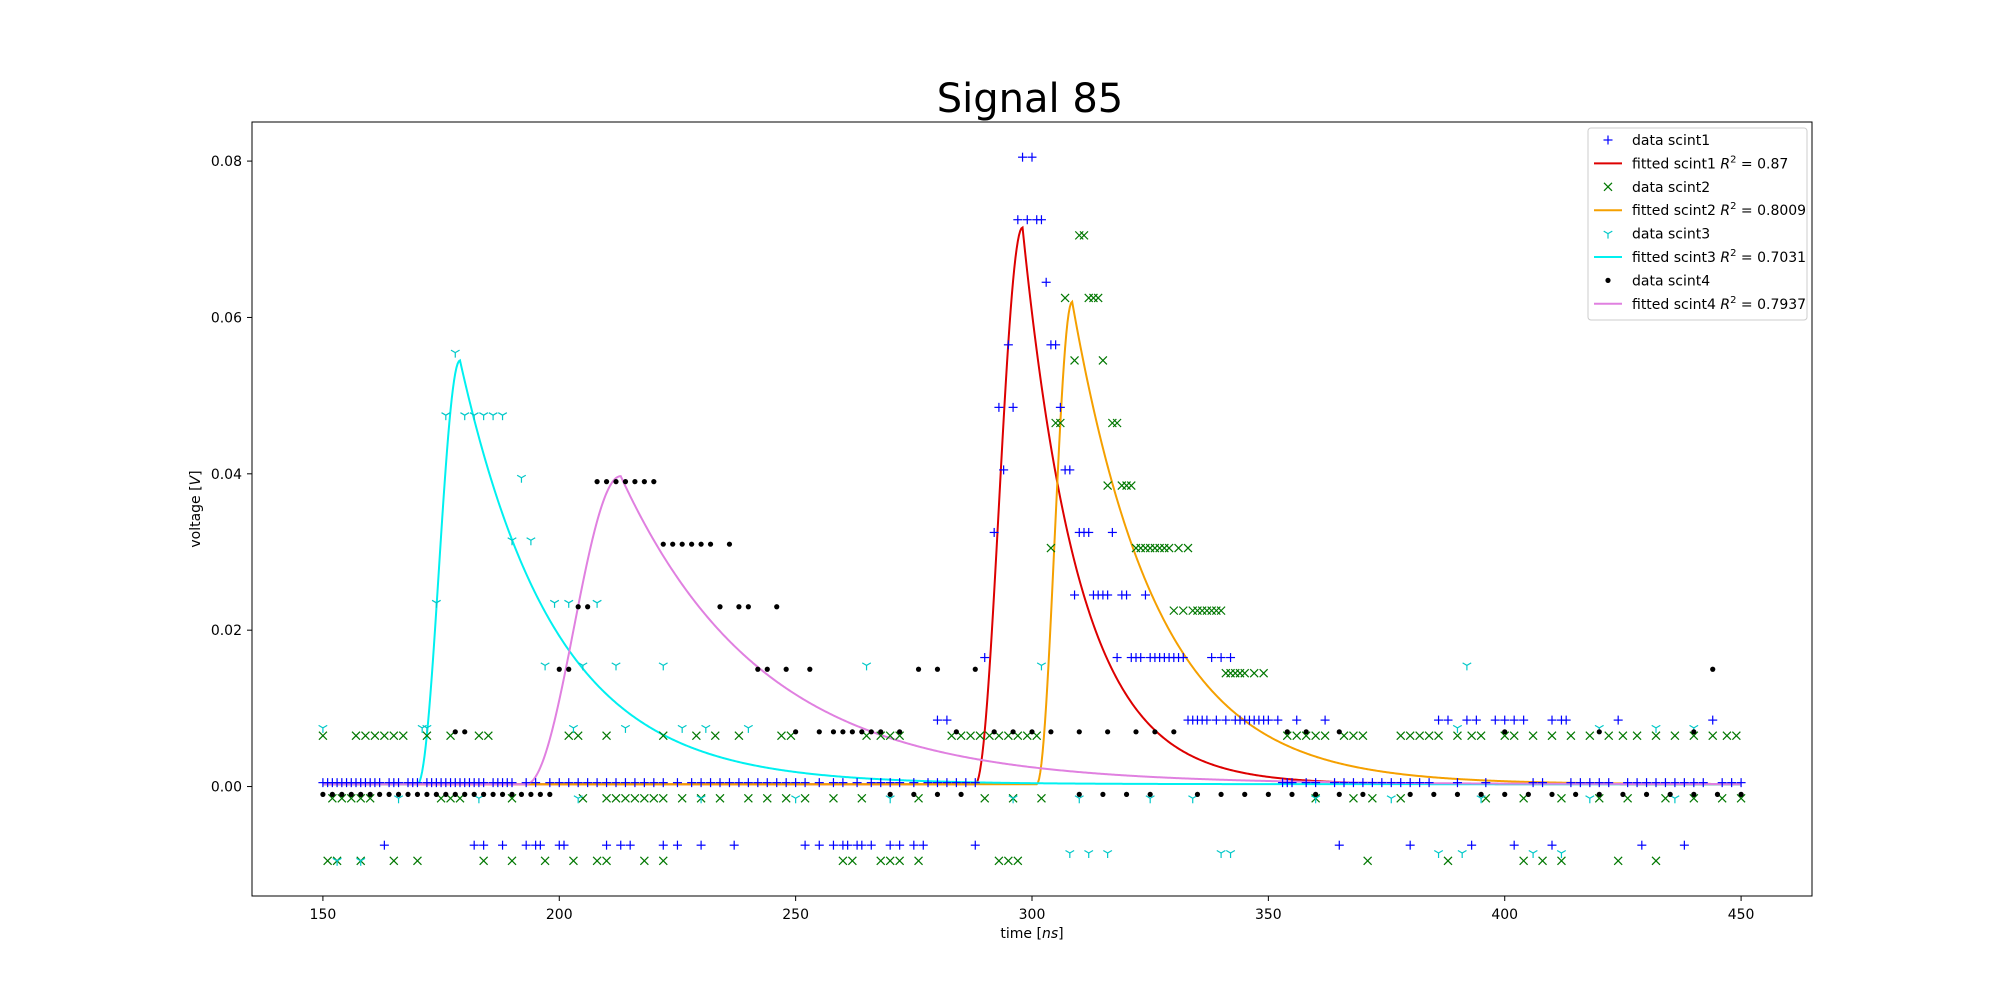 This screenshot has width=2000, height=1000. Describe the element at coordinates (1656, 141) in the screenshot. I see `legend-item: data scint1` at that location.